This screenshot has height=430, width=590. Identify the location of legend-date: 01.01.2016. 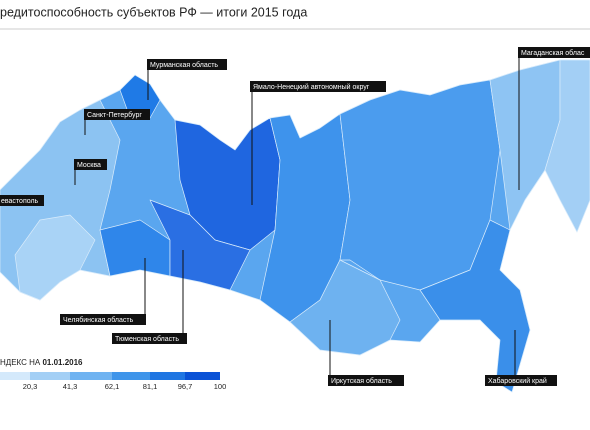
(62, 362).